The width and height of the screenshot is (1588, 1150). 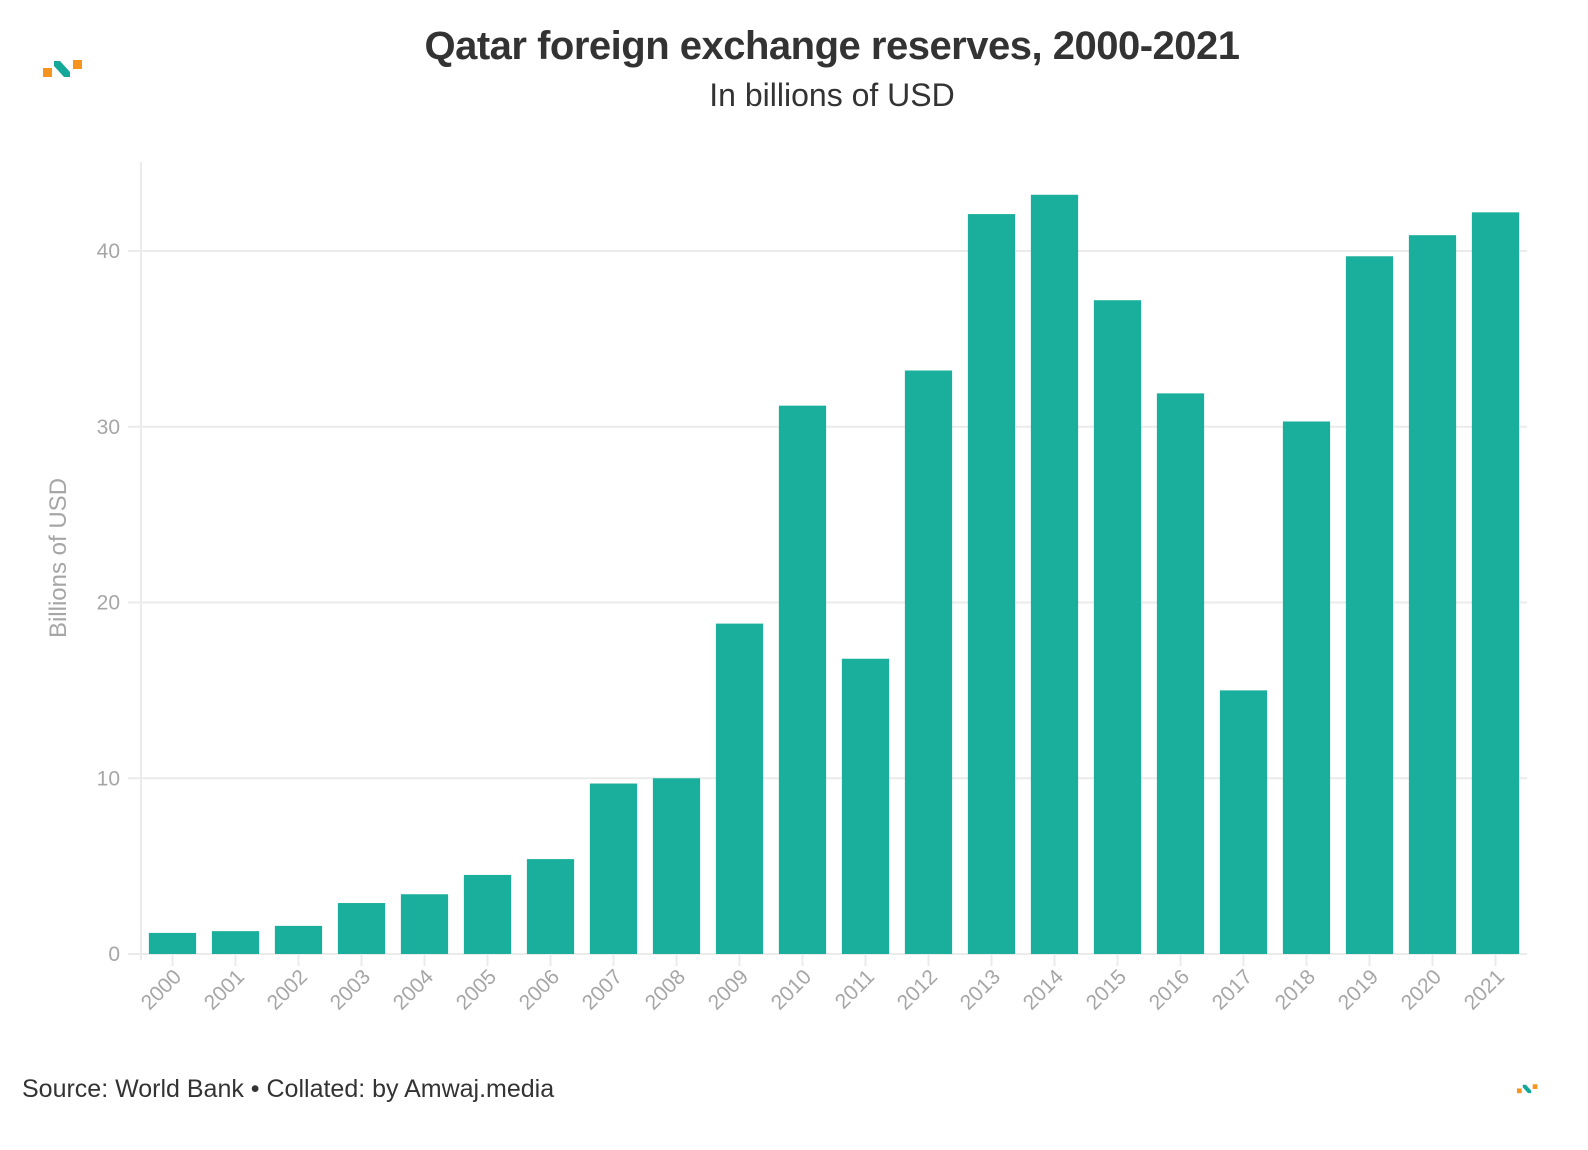 What do you see at coordinates (665, 989) in the screenshot?
I see `x-tick-label: 2008` at bounding box center [665, 989].